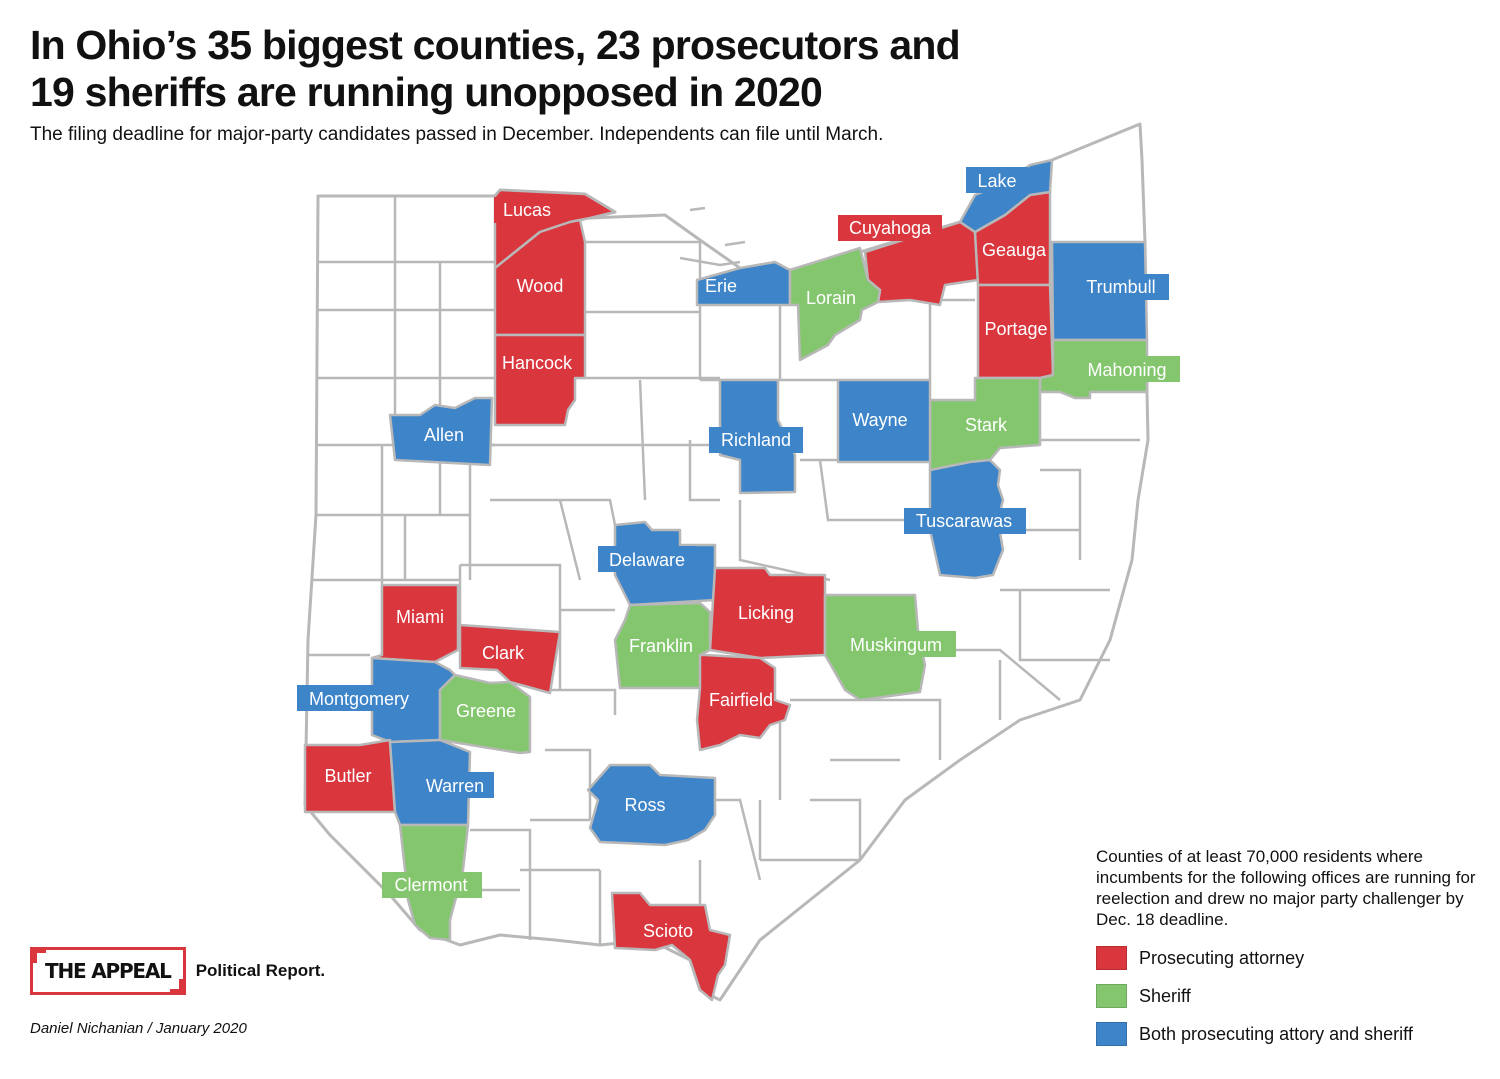 The image size is (1500, 1079). Describe the element at coordinates (260, 970) in the screenshot. I see `logo-suffix: Political Report.` at that location.